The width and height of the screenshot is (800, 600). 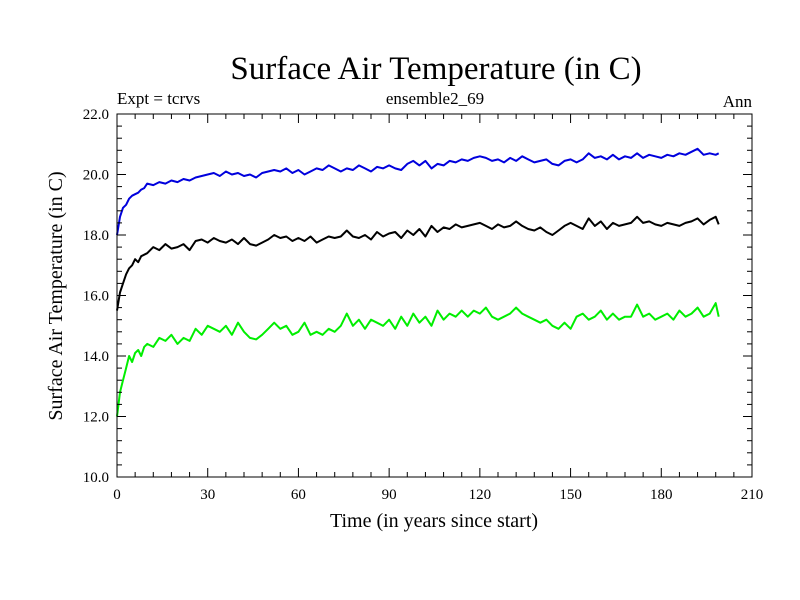 I want to click on subtitle-right: Ann, so click(x=738, y=101).